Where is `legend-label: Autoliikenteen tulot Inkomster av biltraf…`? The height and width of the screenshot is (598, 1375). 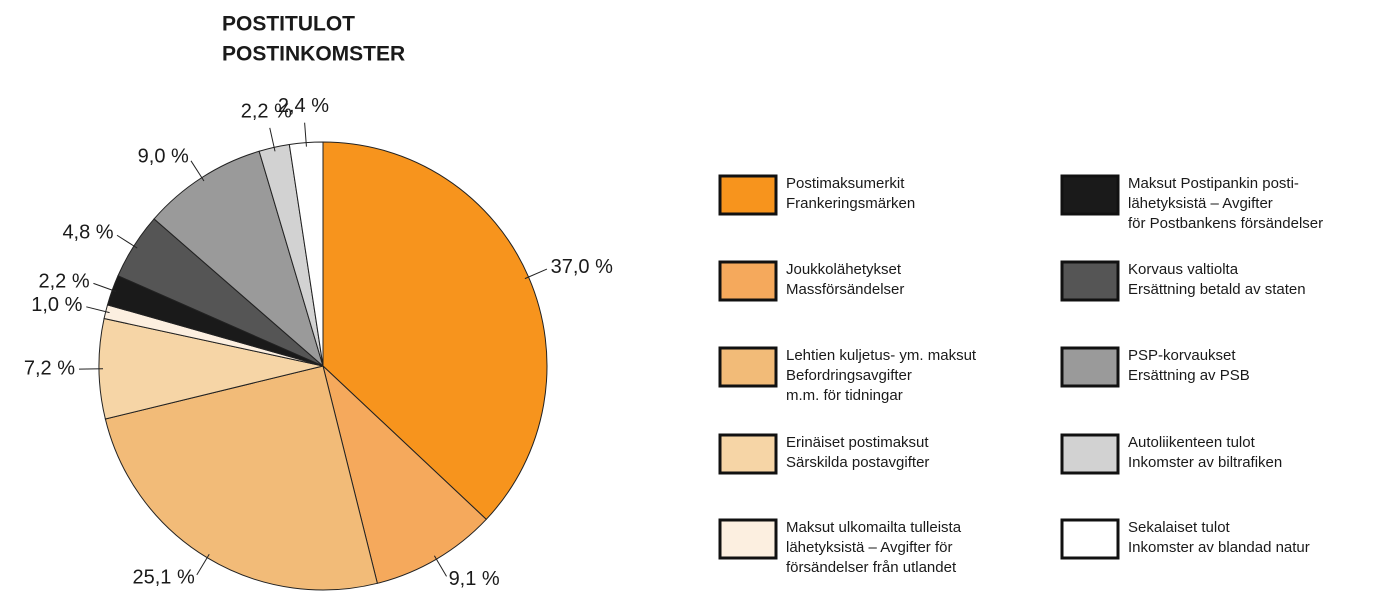 legend-label: Autoliikenteen tulot Inkomster av biltraf… is located at coordinates (1205, 452).